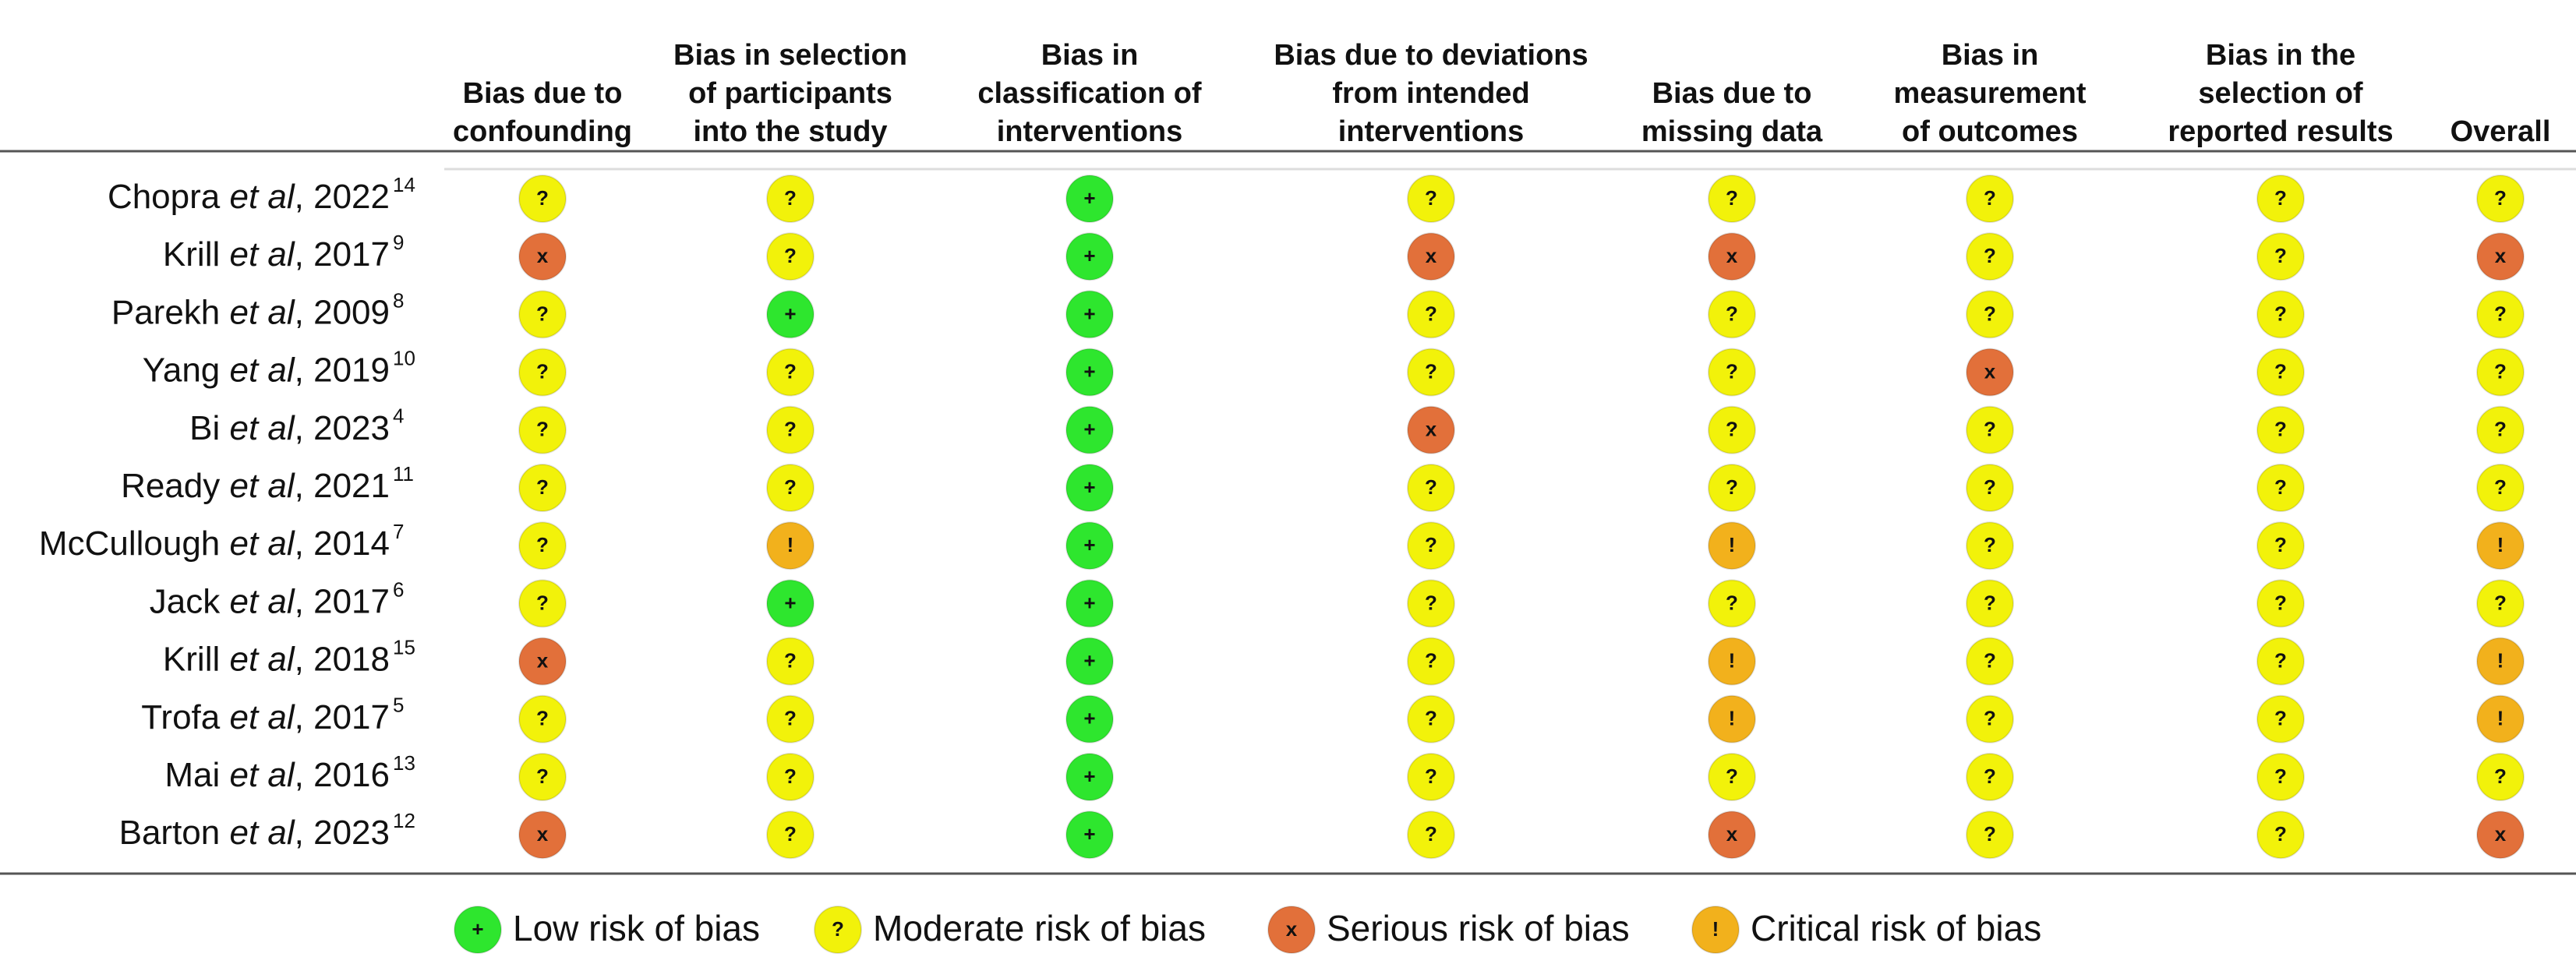 This screenshot has width=2576, height=957. What do you see at coordinates (265, 717) in the screenshot?
I see `study-name: Trofa et al, 2017` at bounding box center [265, 717].